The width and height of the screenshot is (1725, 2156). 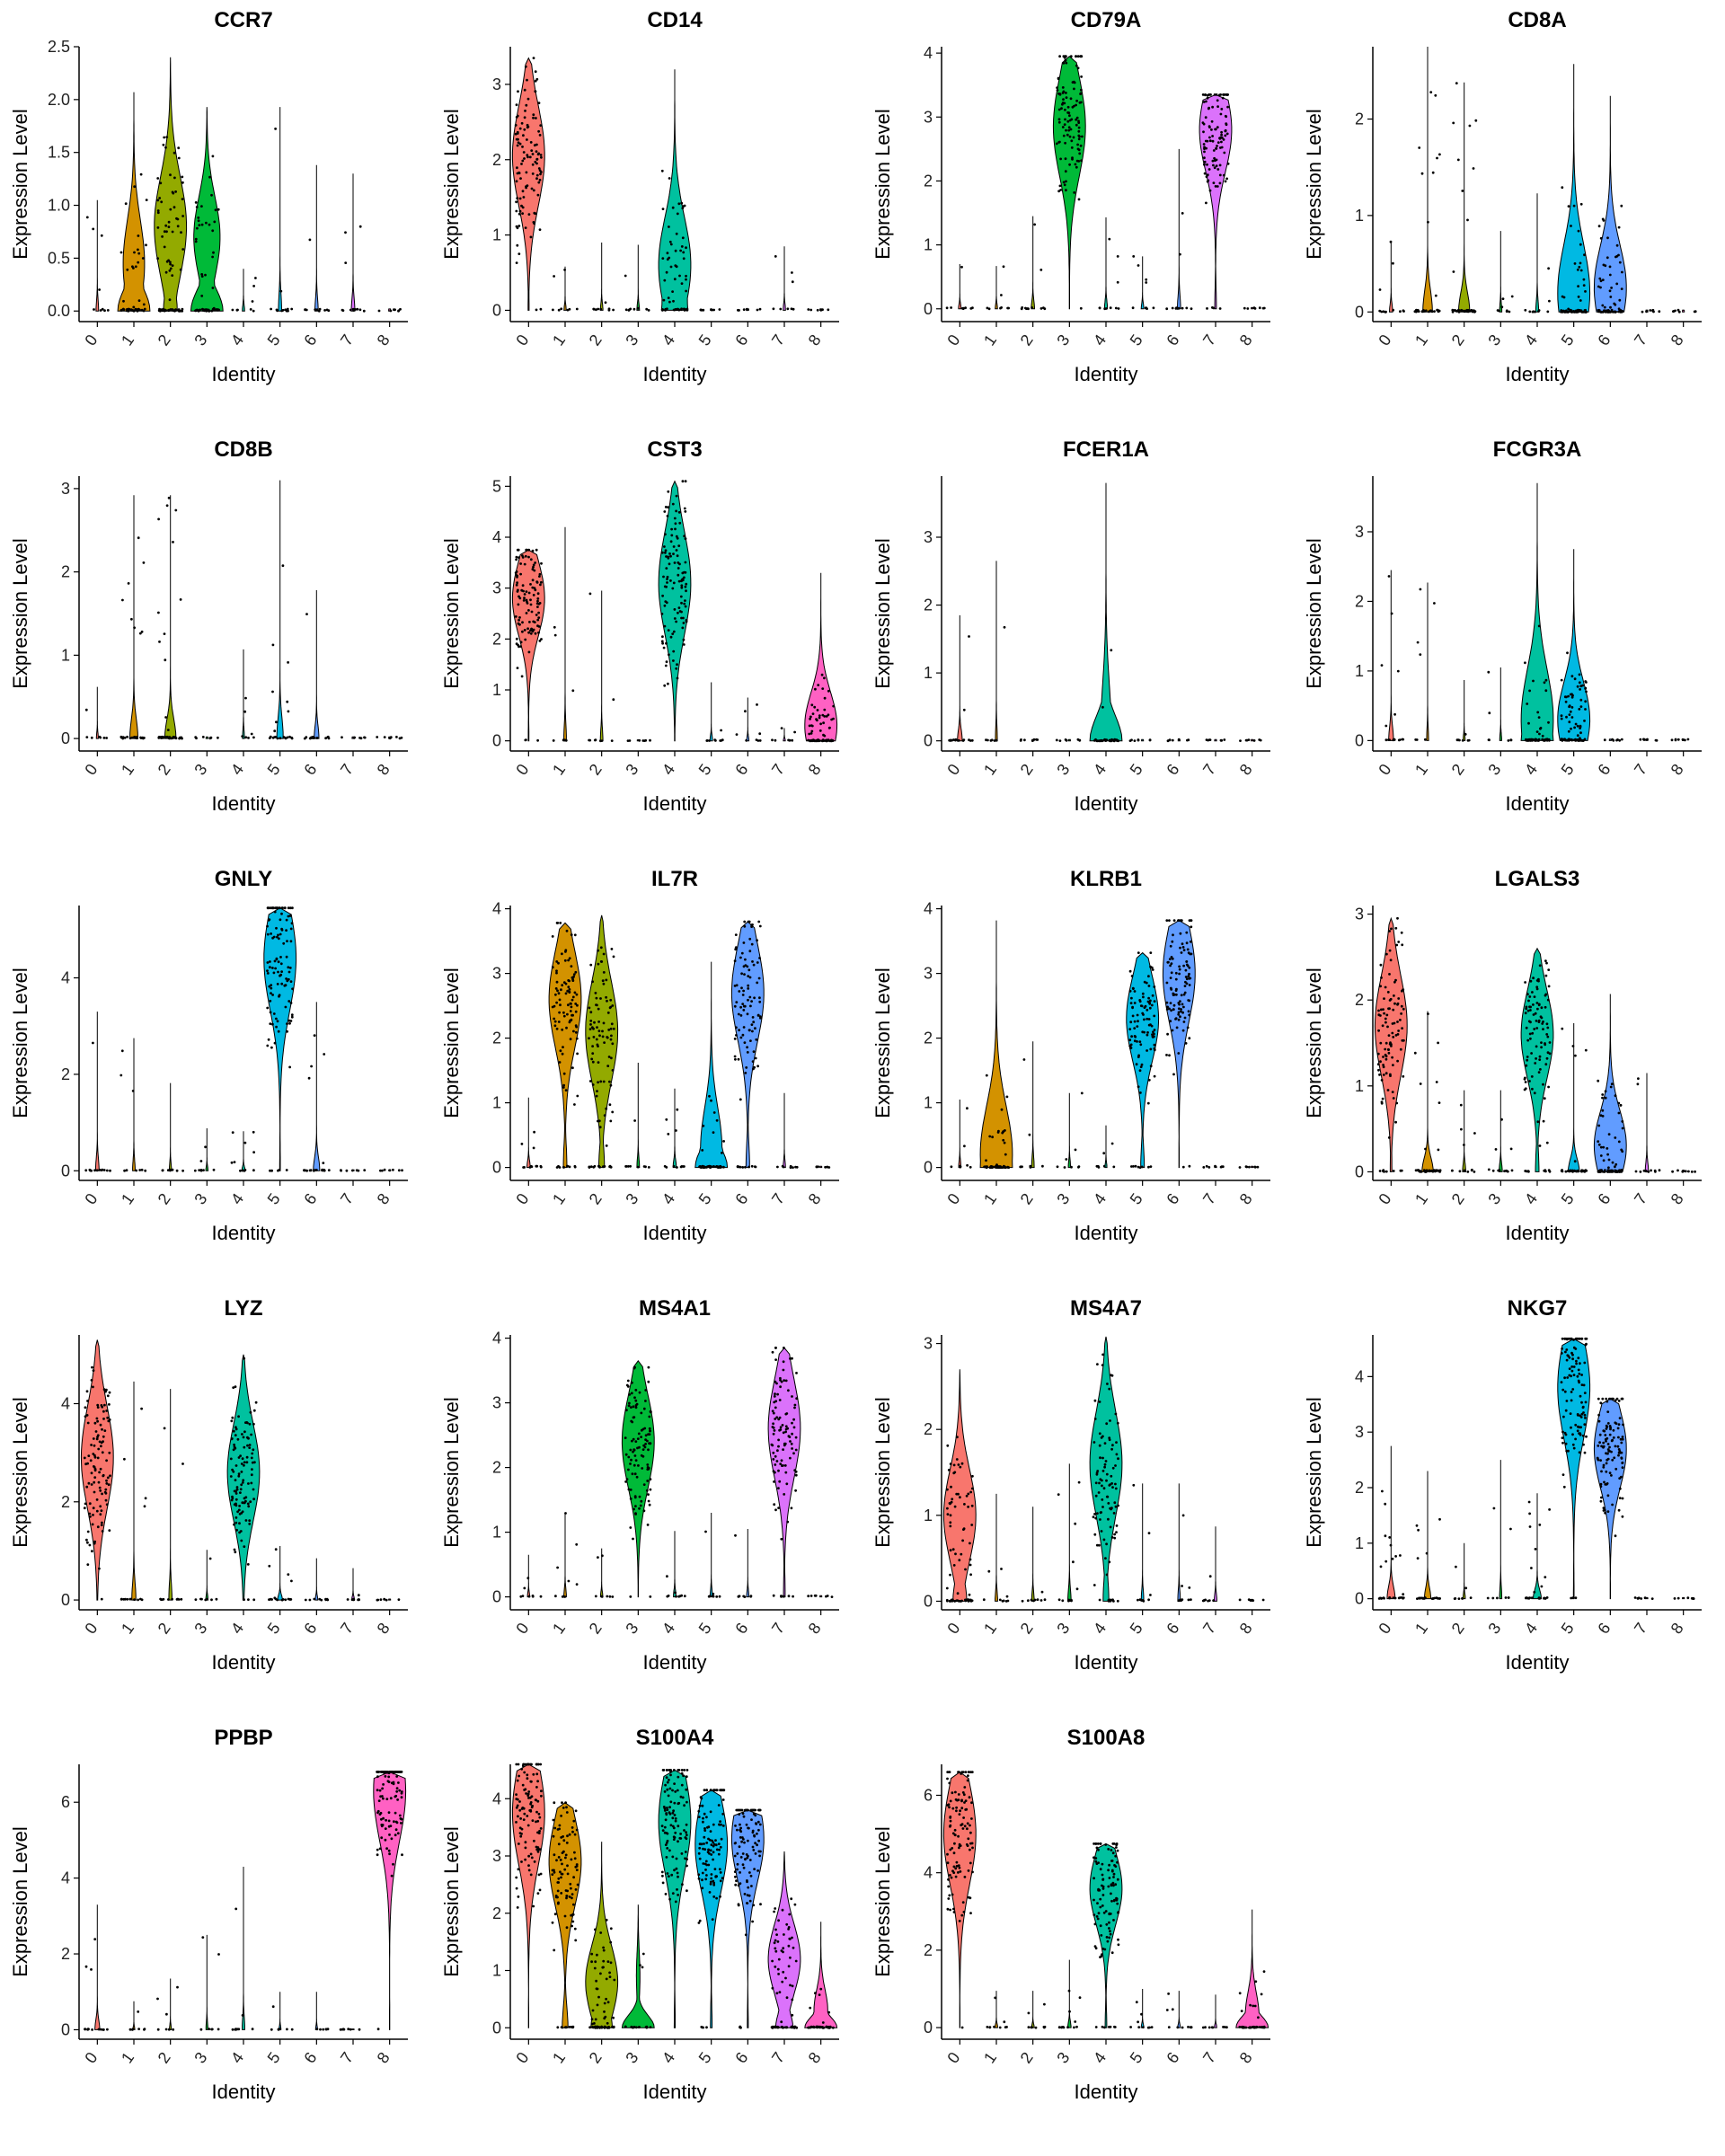 What do you see at coordinates (1314, 184) in the screenshot?
I see `y-axis-title: Expression Level` at bounding box center [1314, 184].